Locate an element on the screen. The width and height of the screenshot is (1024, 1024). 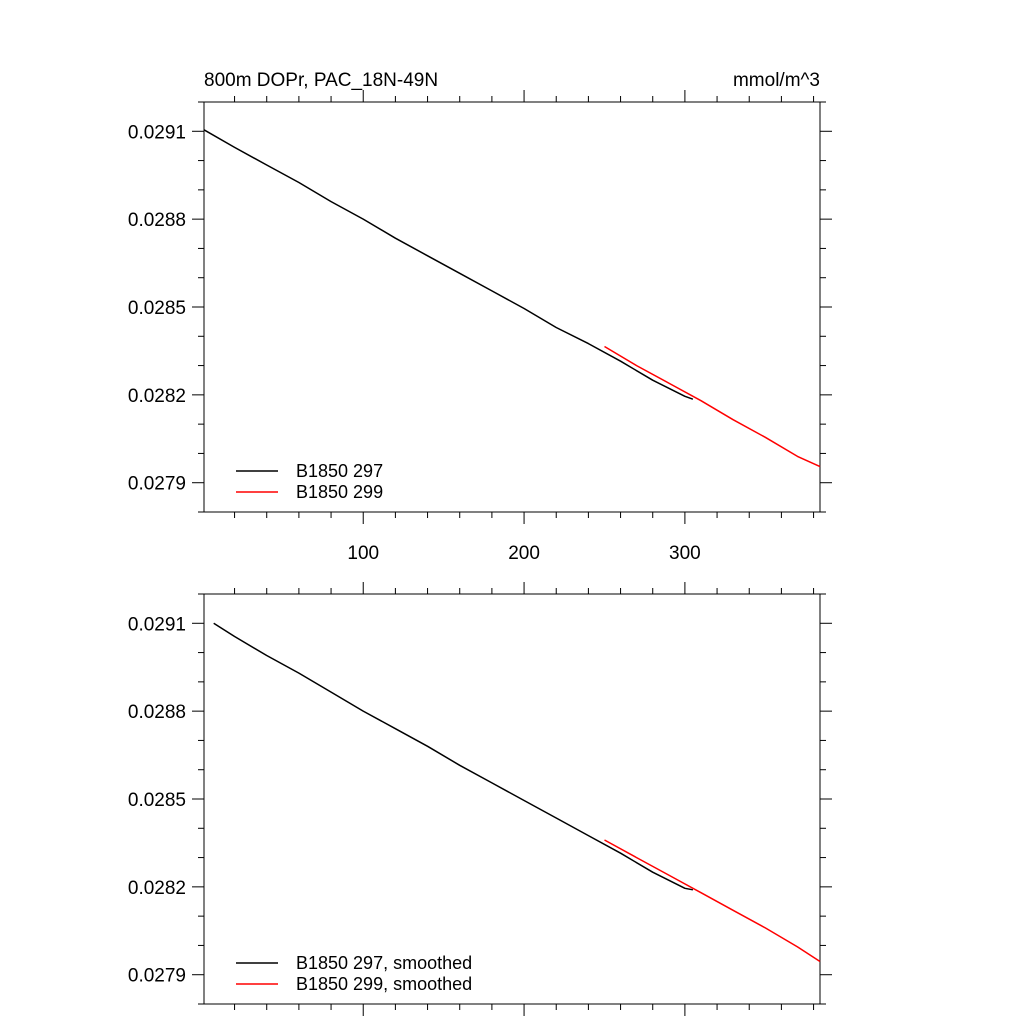
x-tick-label: 200 is located at coordinates (524, 553).